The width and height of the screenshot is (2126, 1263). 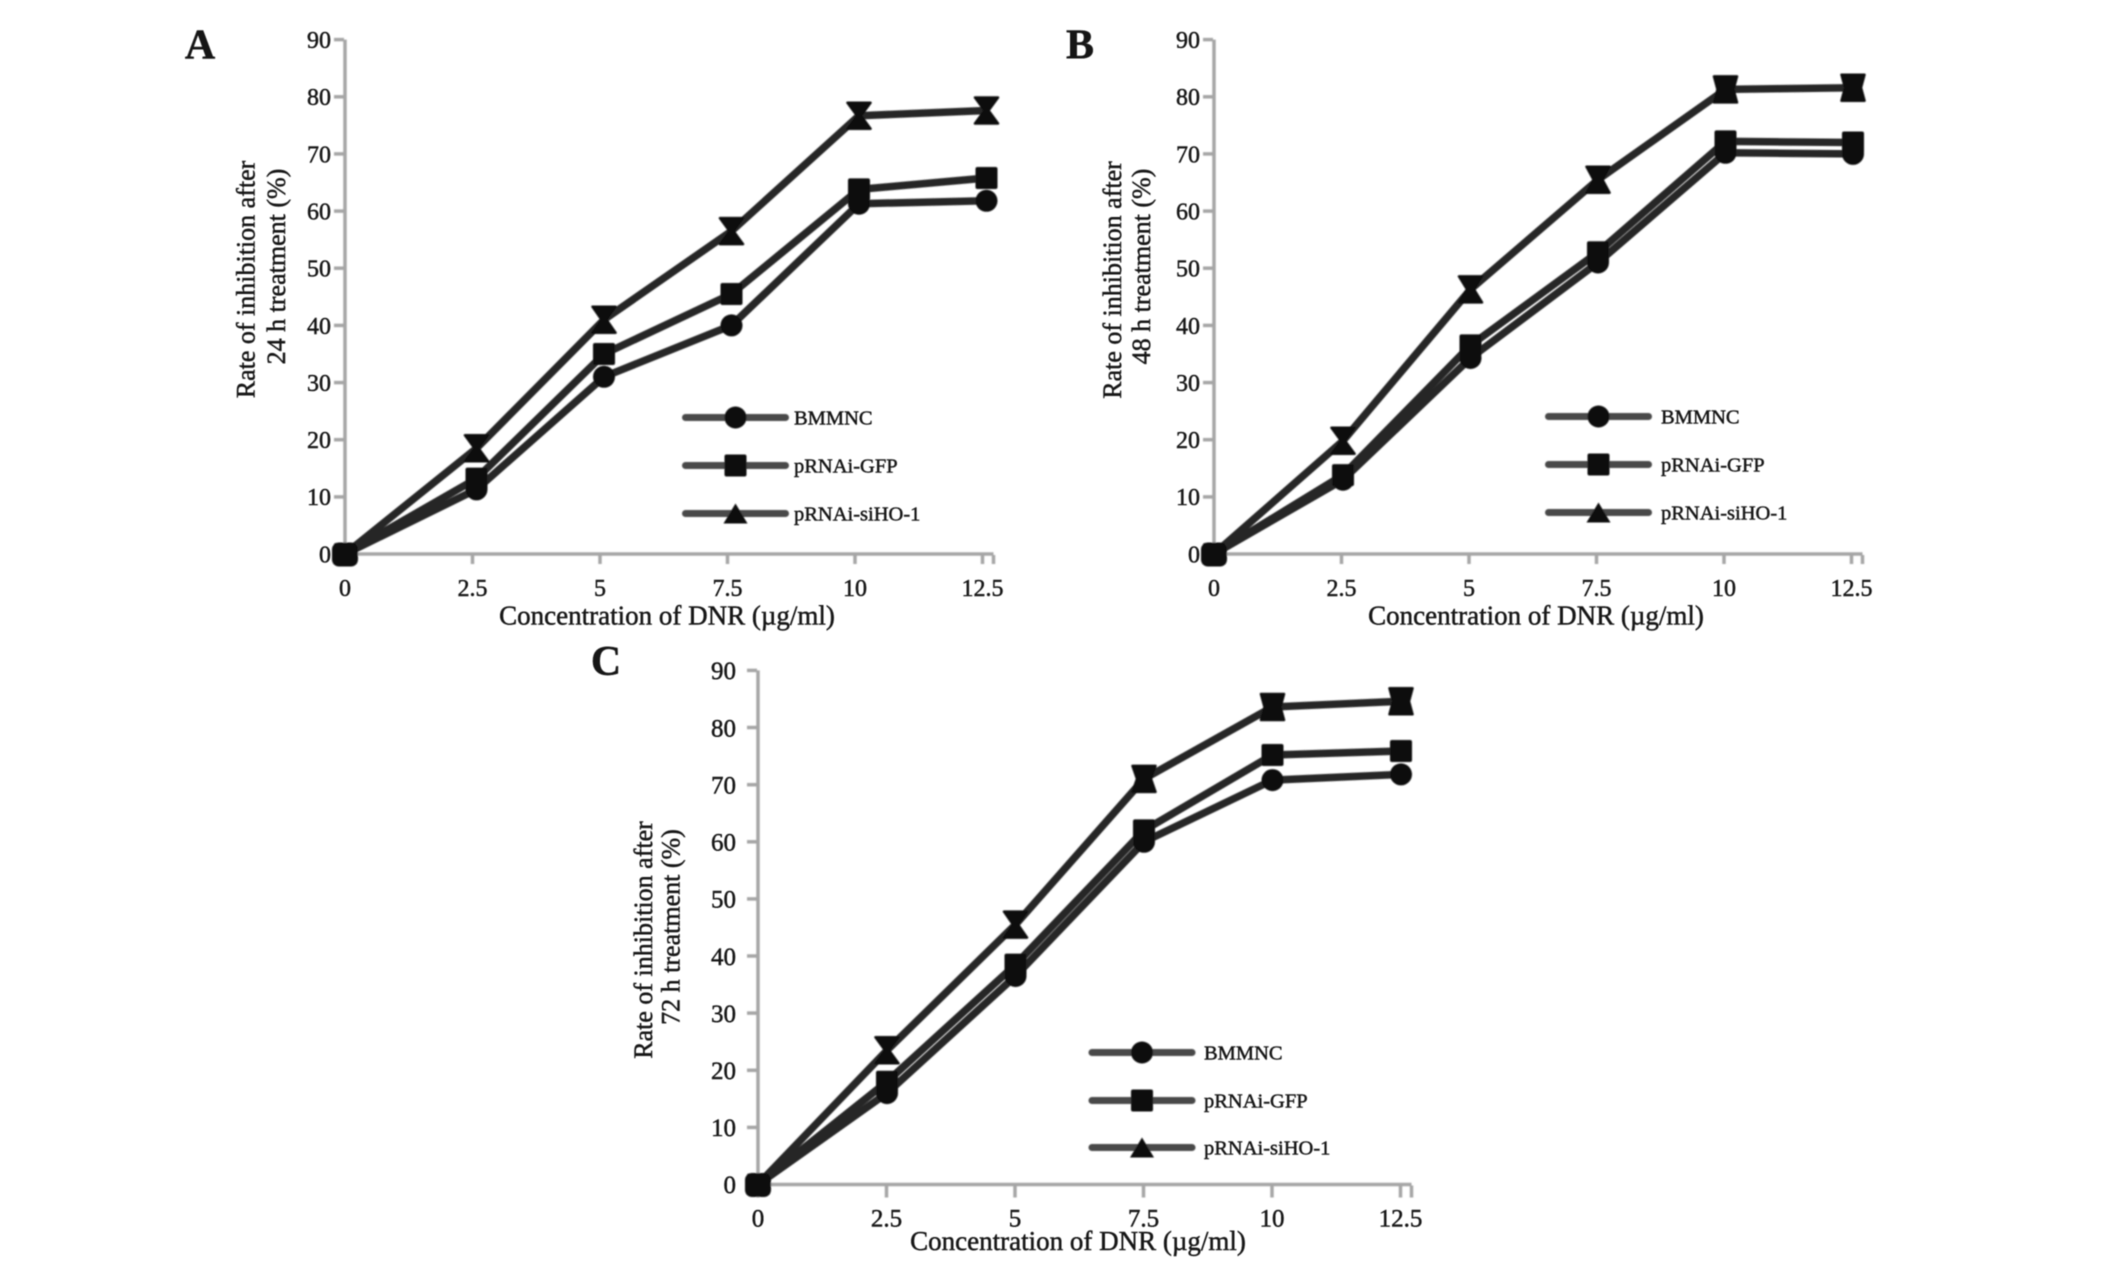 What do you see at coordinates (1080, 46) in the screenshot?
I see `svg-text: B` at bounding box center [1080, 46].